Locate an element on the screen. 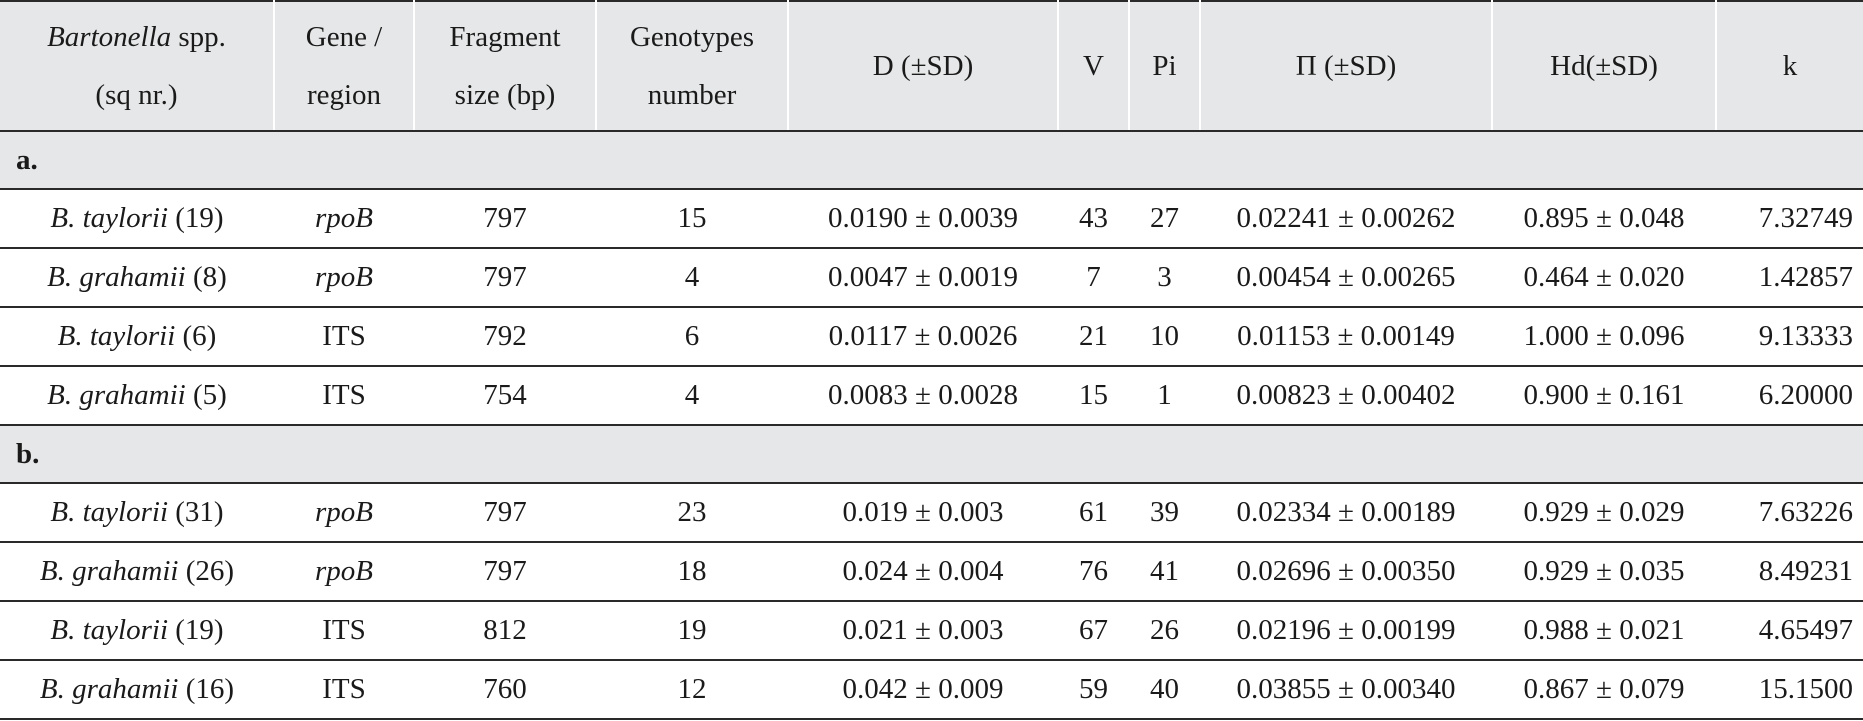 Image resolution: width=1863 pixels, height=721 pixels. k-cell: 7.63226 is located at coordinates (1789, 513).